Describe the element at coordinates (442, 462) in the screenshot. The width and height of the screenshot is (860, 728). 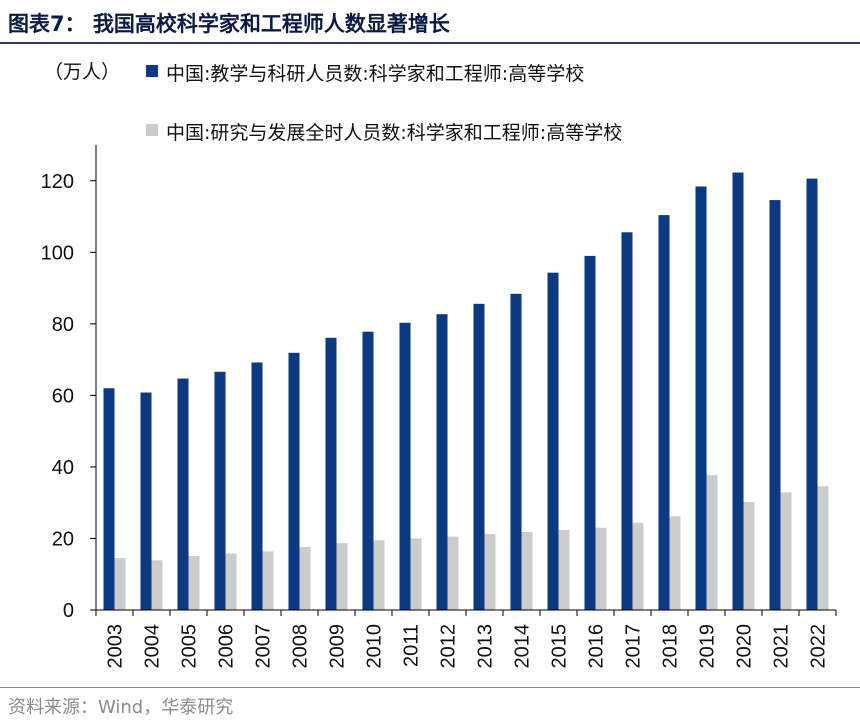
I see `bar-teaching-research-2012` at that location.